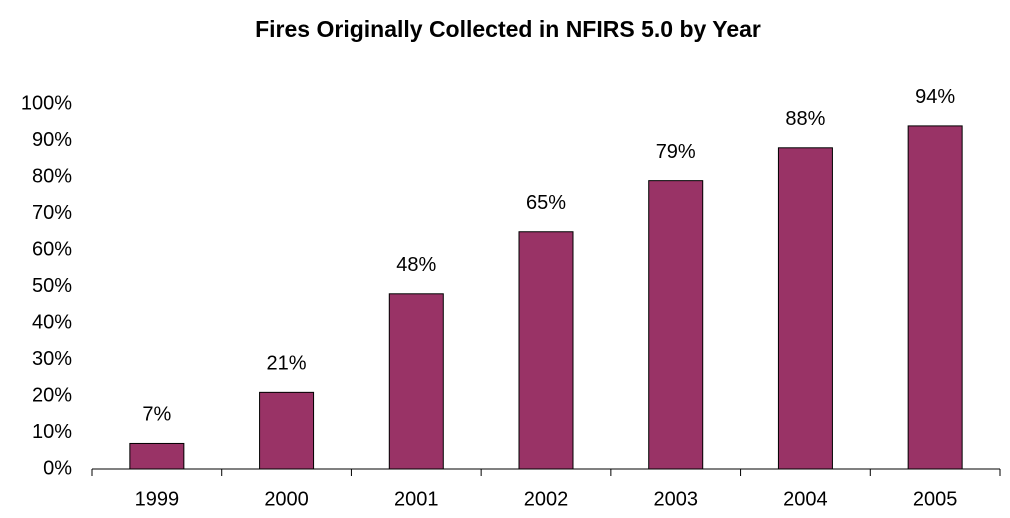 This screenshot has height=518, width=1010. I want to click on y-tick-label: 10%, so click(52, 432).